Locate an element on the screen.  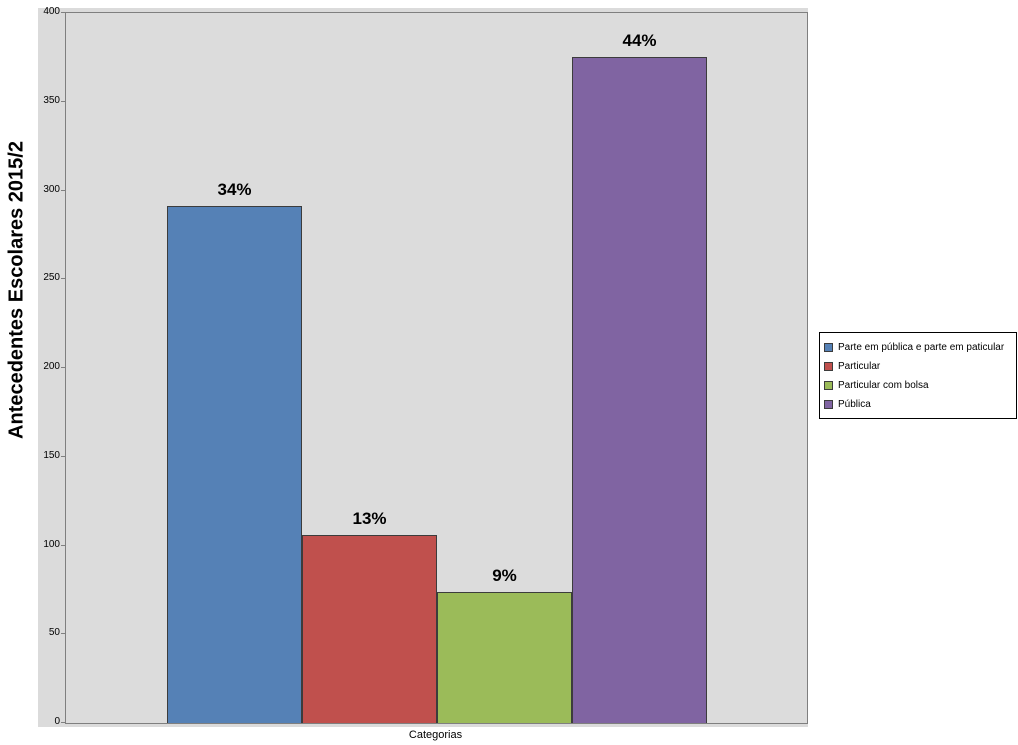
legend-item-1: Parte em pública e parte em paticular is located at coordinates (918, 347).